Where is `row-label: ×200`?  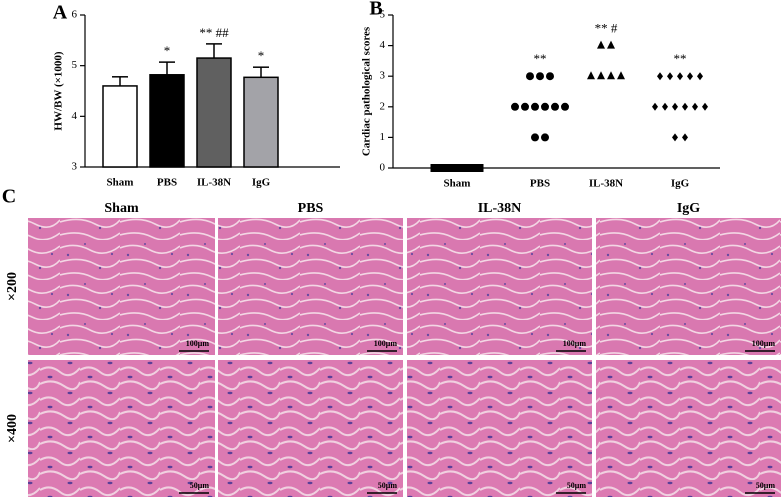
row-label: ×200 is located at coordinates (12, 286).